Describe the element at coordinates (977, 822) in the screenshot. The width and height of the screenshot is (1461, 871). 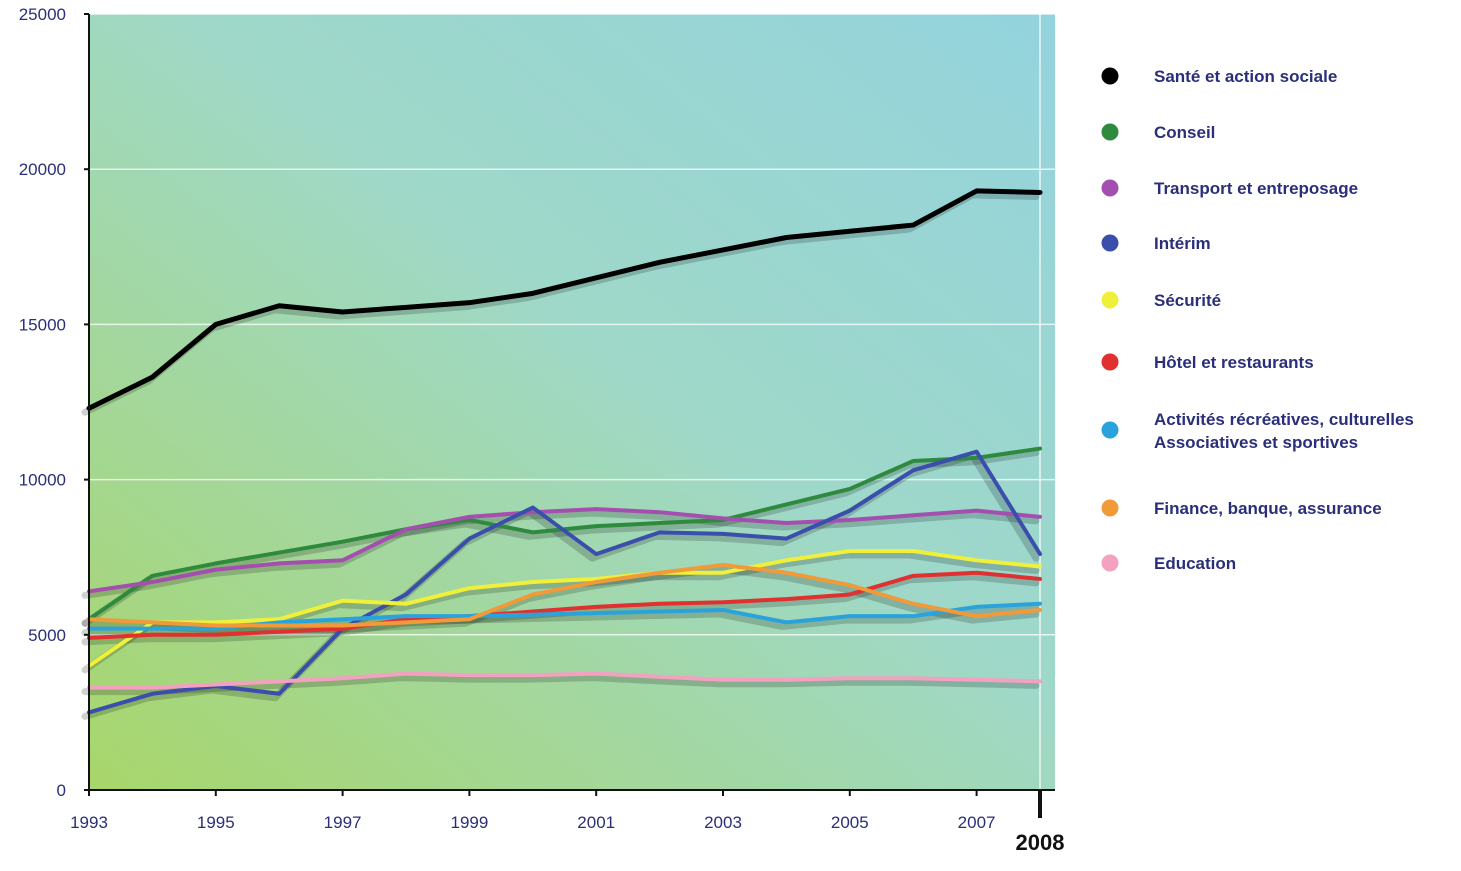
I see `x-tick-label: 2007` at that location.